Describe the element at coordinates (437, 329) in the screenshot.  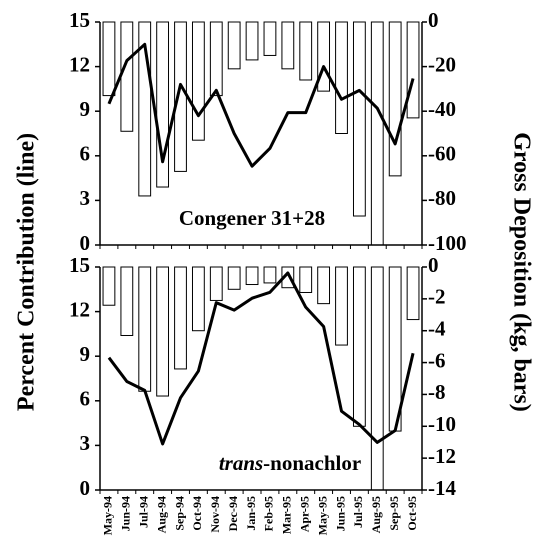
I see `y2-tick-label: -4` at that location.